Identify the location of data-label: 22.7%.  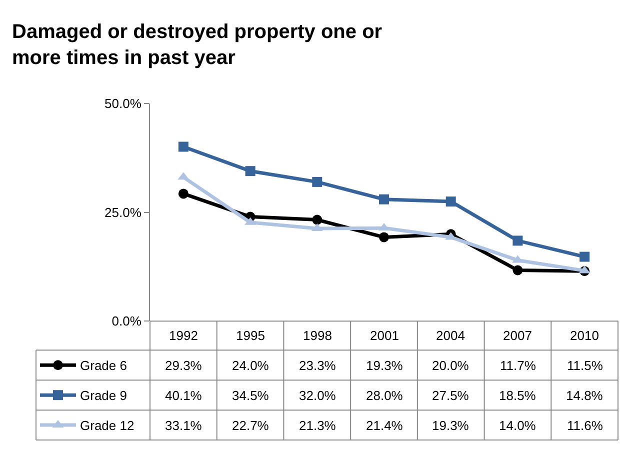
(251, 425).